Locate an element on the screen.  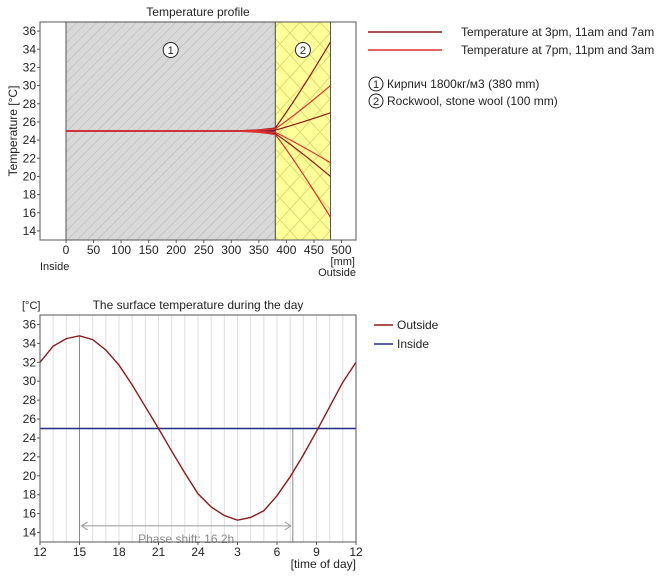
profile-x-tick-label: 250 is located at coordinates (204, 250).